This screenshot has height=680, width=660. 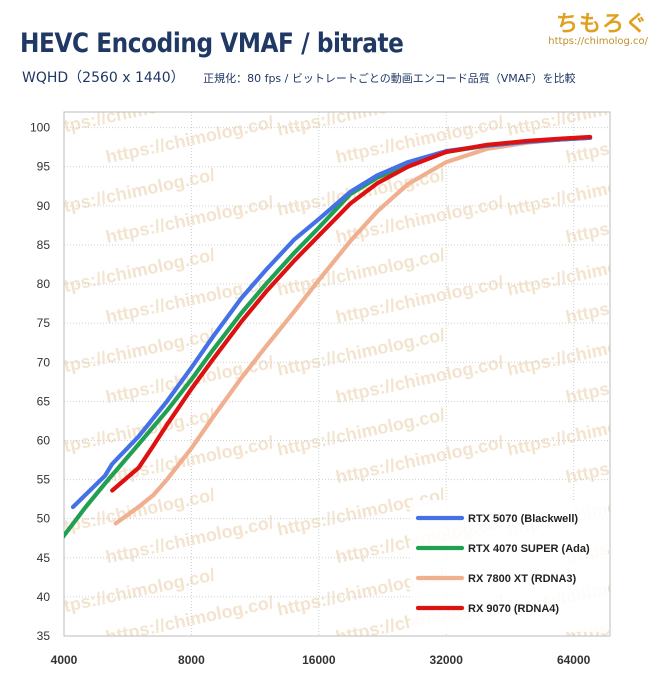 I want to click on x-tick-label: 32000, so click(x=447, y=660).